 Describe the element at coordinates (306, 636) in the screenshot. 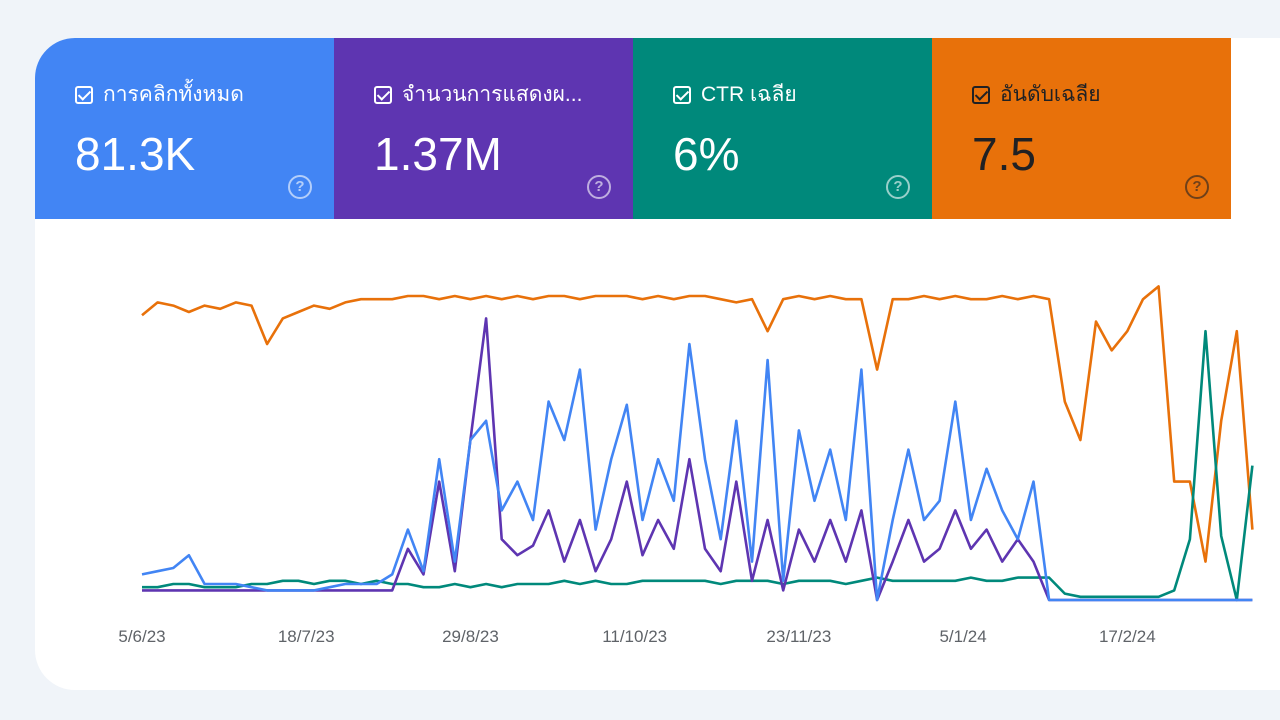

I see `x-tick-label: 18/7/23` at that location.